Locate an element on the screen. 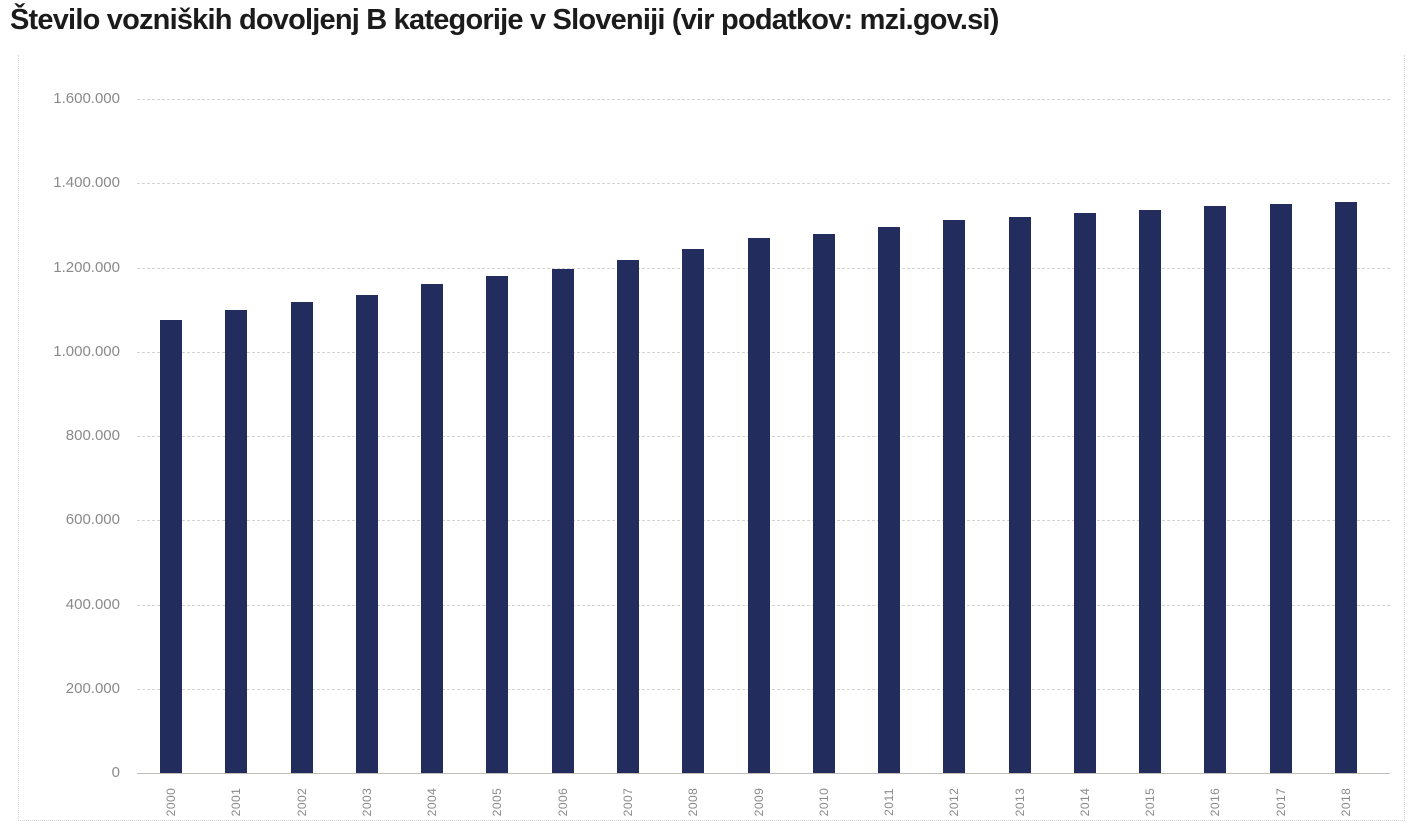  x-tick-label-2000: 2000 is located at coordinates (171, 802).